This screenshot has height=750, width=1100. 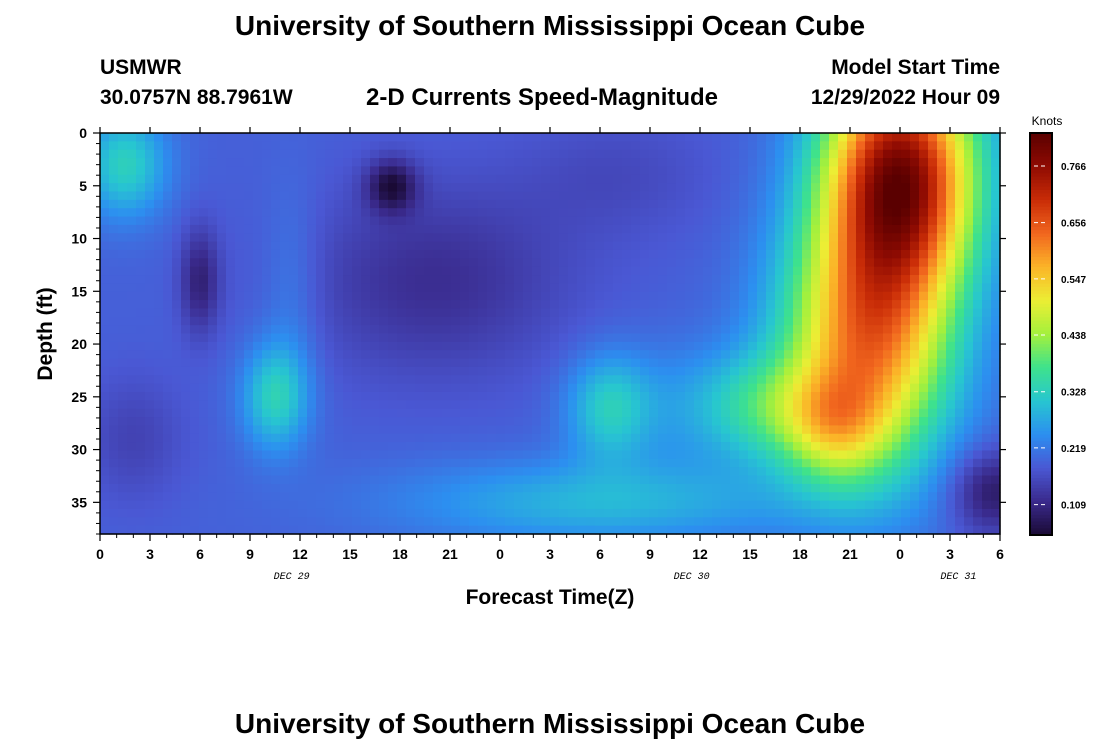 What do you see at coordinates (450, 554) in the screenshot?
I see `x-tick-label: 21` at bounding box center [450, 554].